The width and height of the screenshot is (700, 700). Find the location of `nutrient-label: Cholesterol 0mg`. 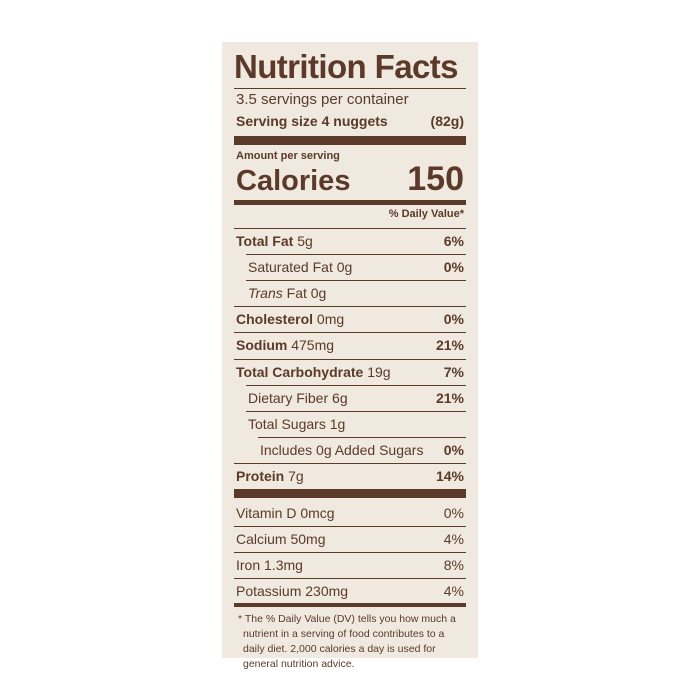

nutrient-label: Cholesterol 0mg is located at coordinates (290, 319).